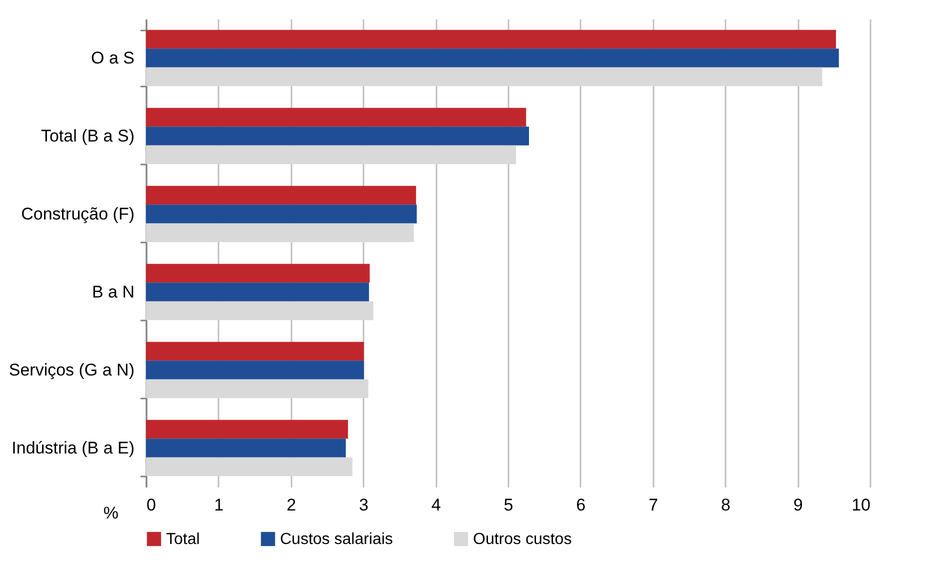 The height and width of the screenshot is (561, 925). What do you see at coordinates (436, 505) in the screenshot?
I see `x-tick-label: 4` at bounding box center [436, 505].